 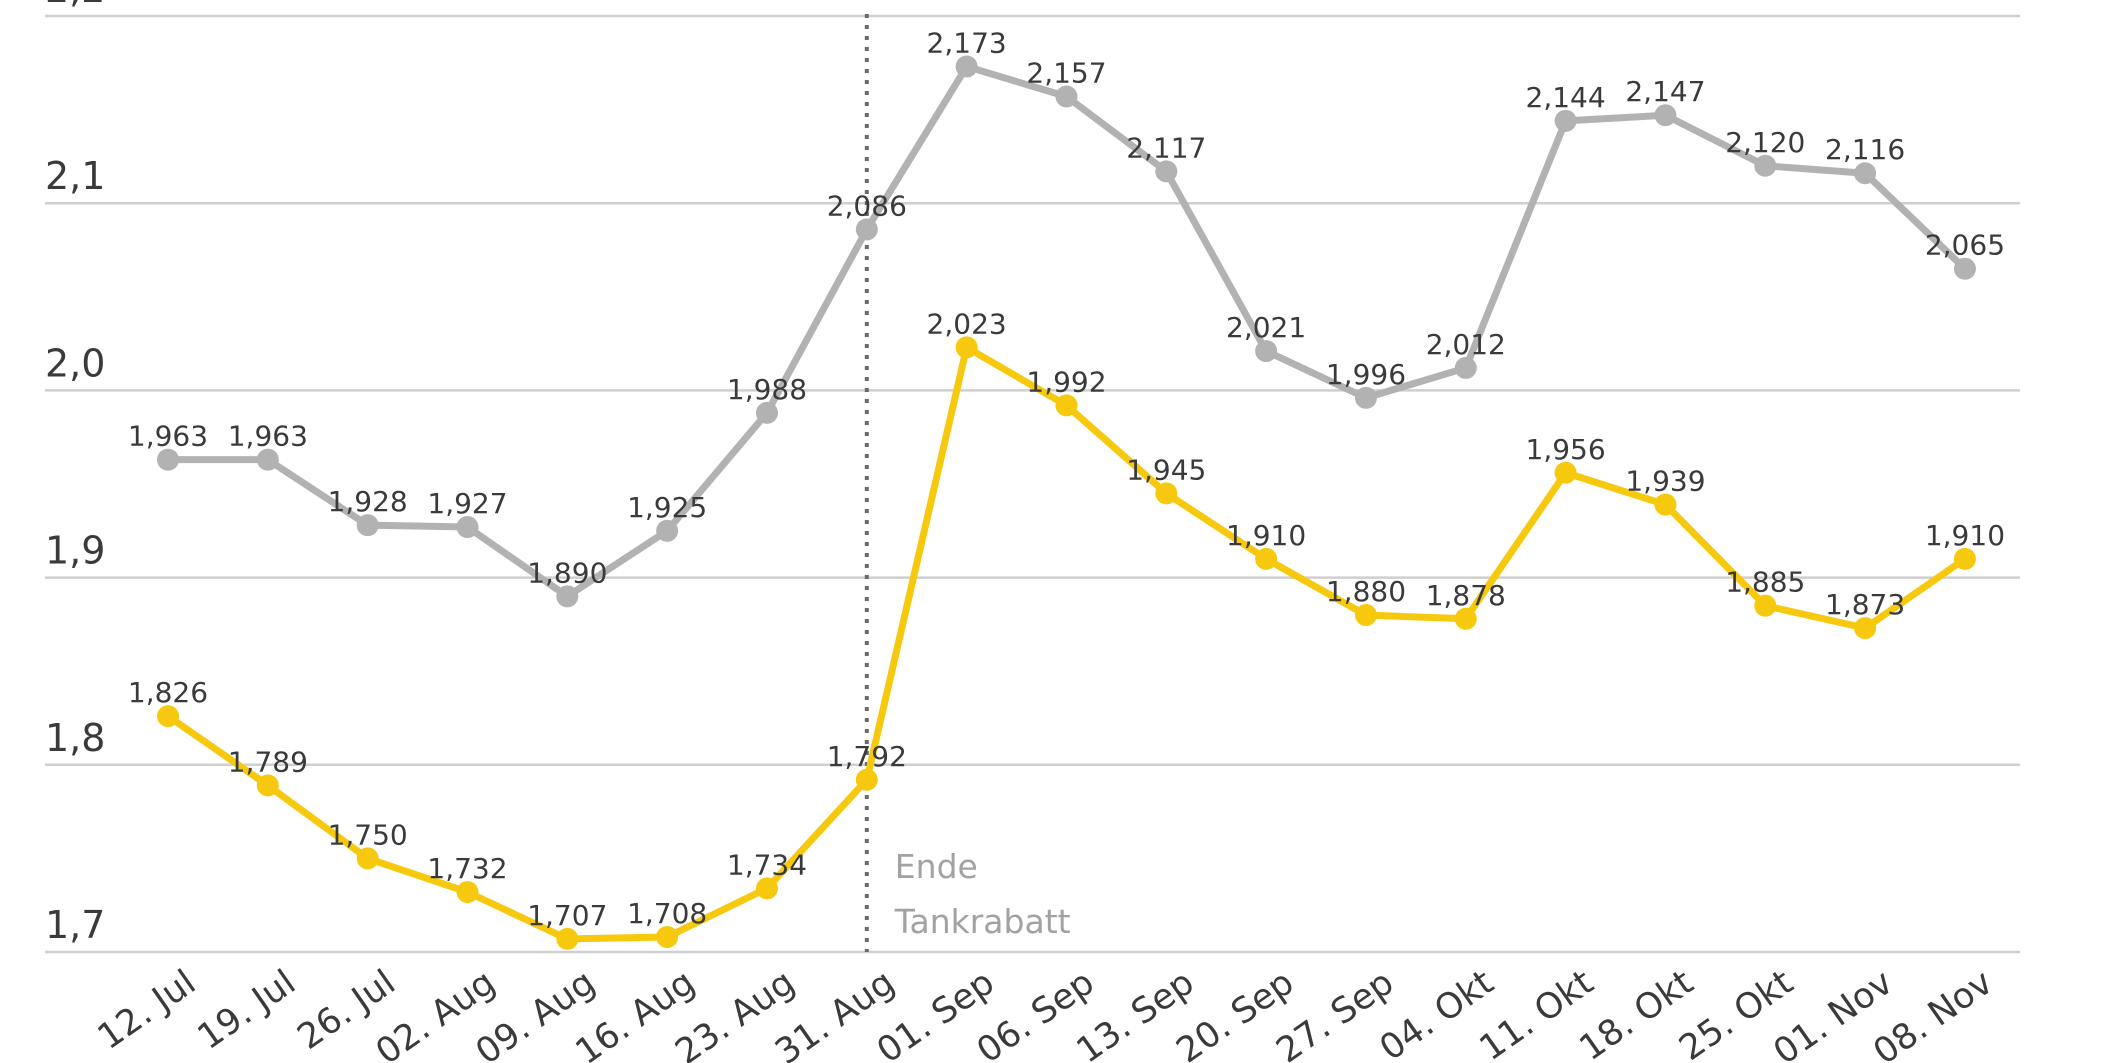 What do you see at coordinates (967, 483) in the screenshot?
I see `end-tankrabatt-marker: Ende Tankrabatt` at bounding box center [967, 483].